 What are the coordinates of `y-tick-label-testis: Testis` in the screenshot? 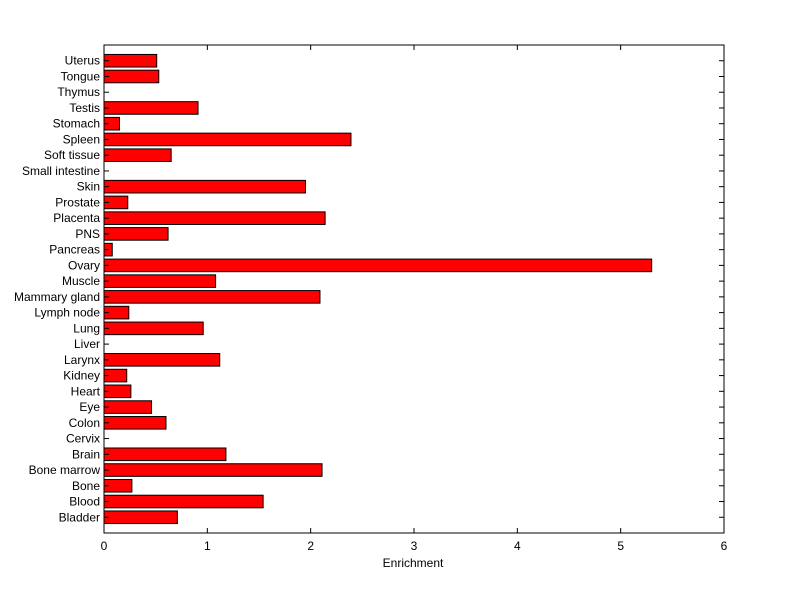 It's located at (84, 108).